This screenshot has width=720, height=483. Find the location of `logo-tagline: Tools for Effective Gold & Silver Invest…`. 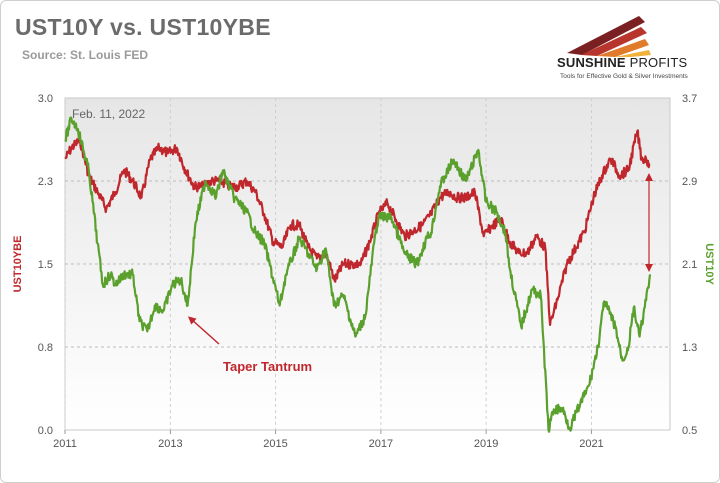

logo-tagline: Tools for Effective Gold & Silver Invest… is located at coordinates (624, 76).